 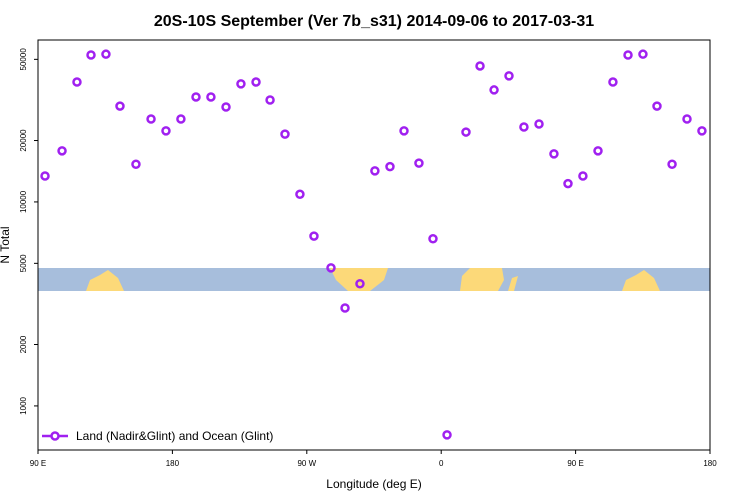 I want to click on y-tick-label: 1000, so click(x=23, y=405).